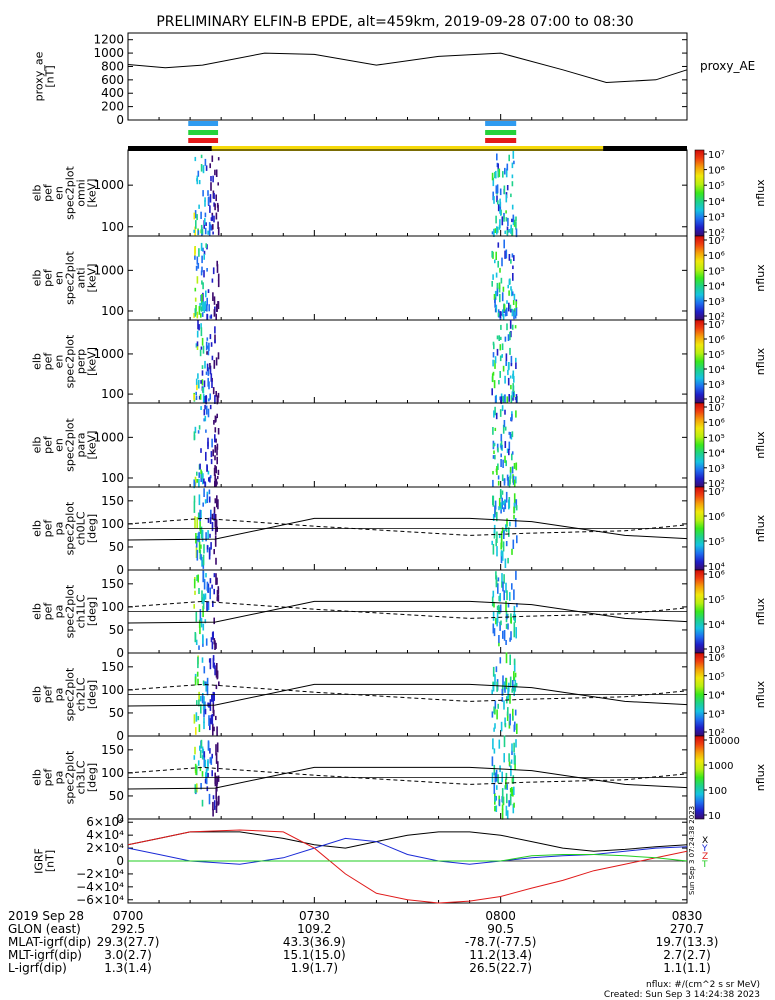  Describe the element at coordinates (500, 929) in the screenshot. I see `footer-row-value: 90.5` at that location.